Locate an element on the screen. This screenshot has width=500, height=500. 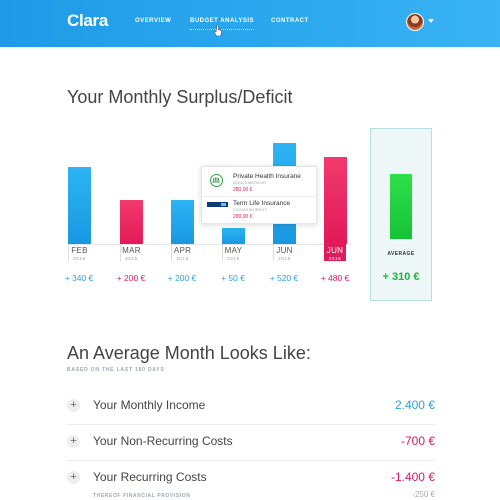
tooltip-item-name: Term Life Insurance is located at coordinates (262, 203).